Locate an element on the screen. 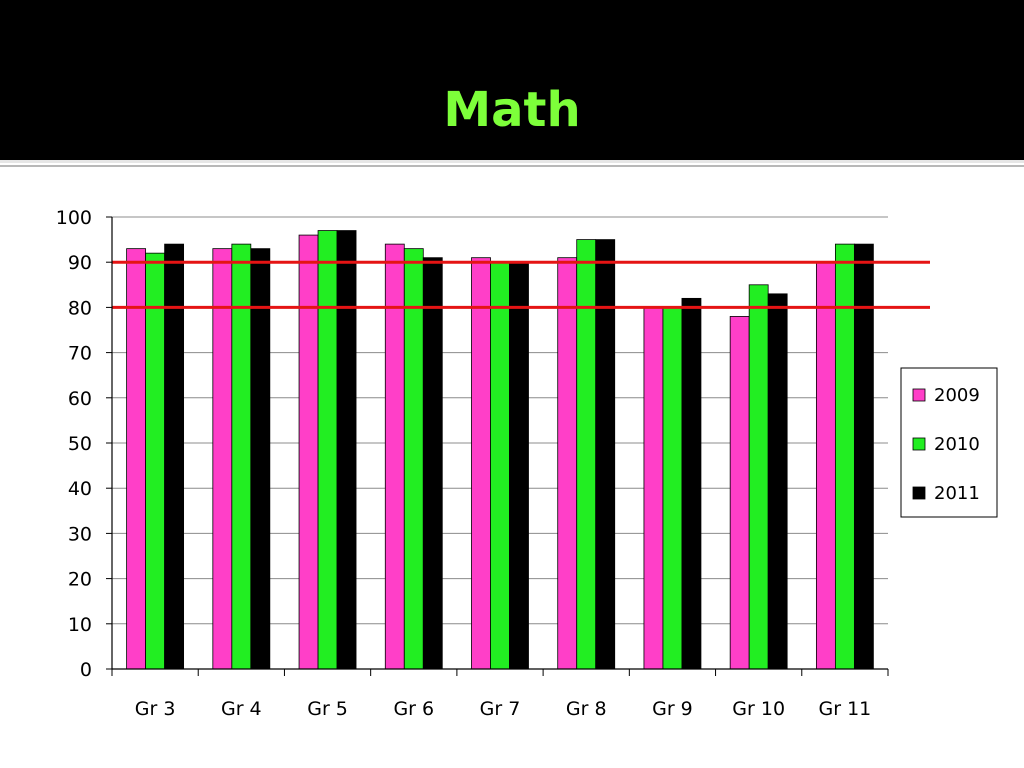  x-tick-label: Gr 11 is located at coordinates (845, 709).